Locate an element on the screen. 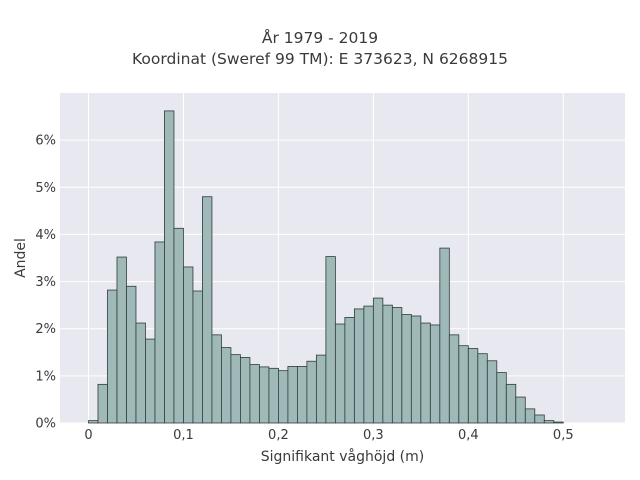 This screenshot has width=640, height=480. y-tick-label: 2% is located at coordinates (45, 329).